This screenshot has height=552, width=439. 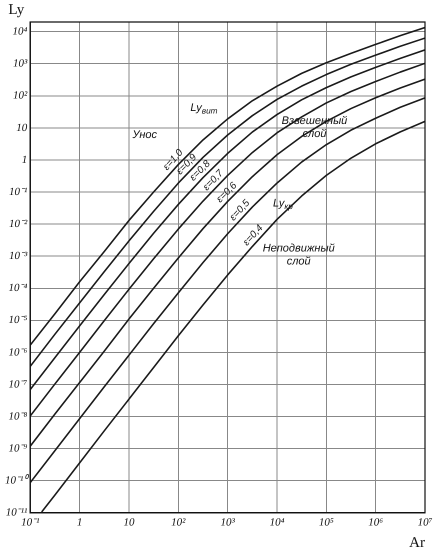 I want to click on y-tick-label: 10⁻⁵, so click(x=18, y=320).